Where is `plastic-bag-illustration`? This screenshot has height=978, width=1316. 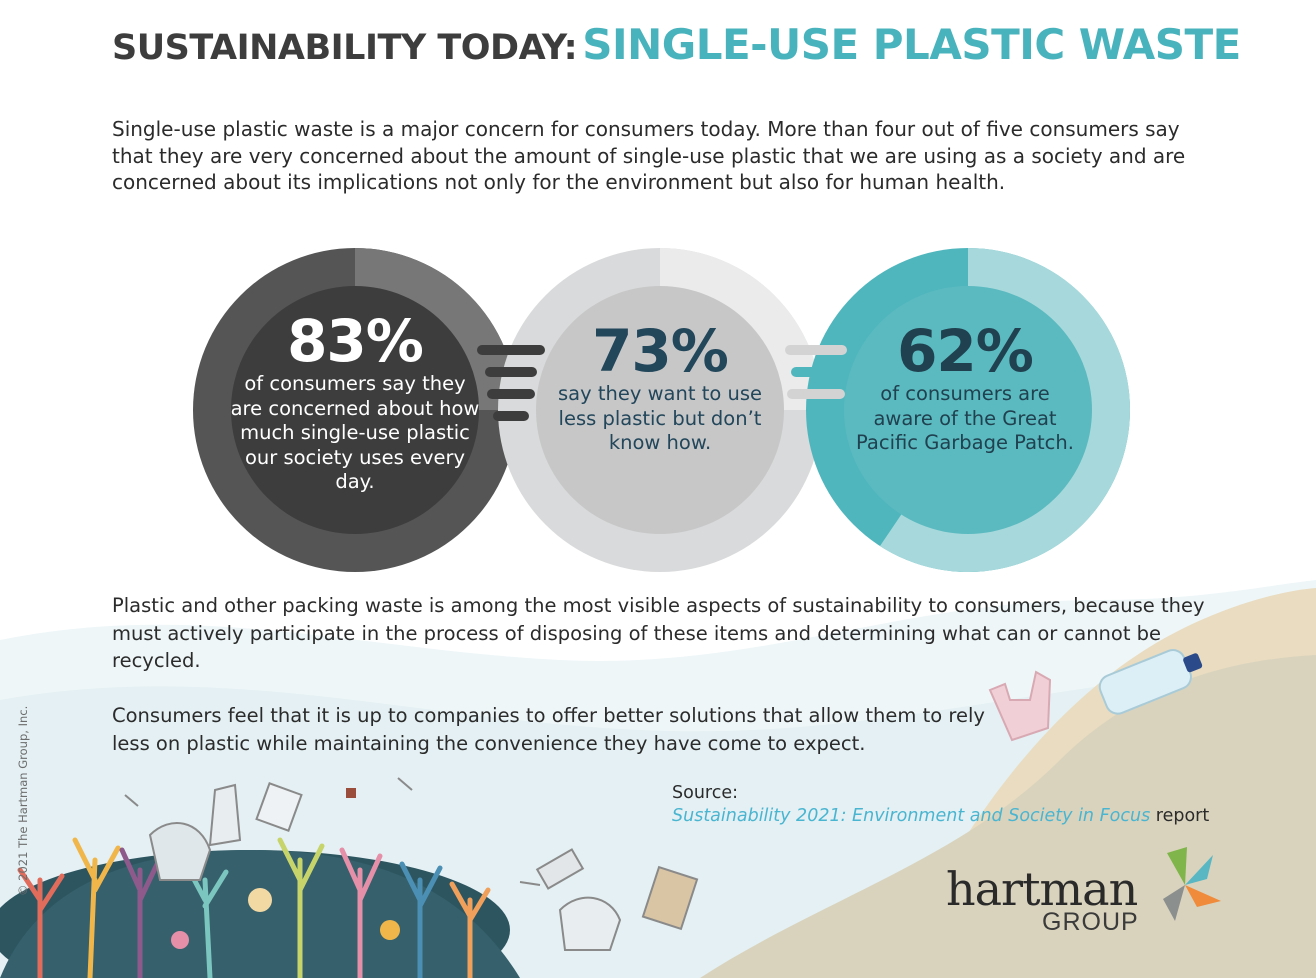
plastic-bag-illustration is located at coordinates (1020, 706).